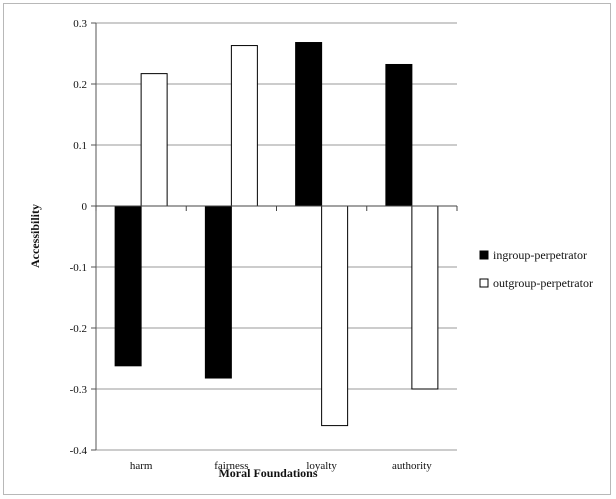 This screenshot has height=499, width=616. I want to click on y-tick-label: -0.3, so click(79, 390).